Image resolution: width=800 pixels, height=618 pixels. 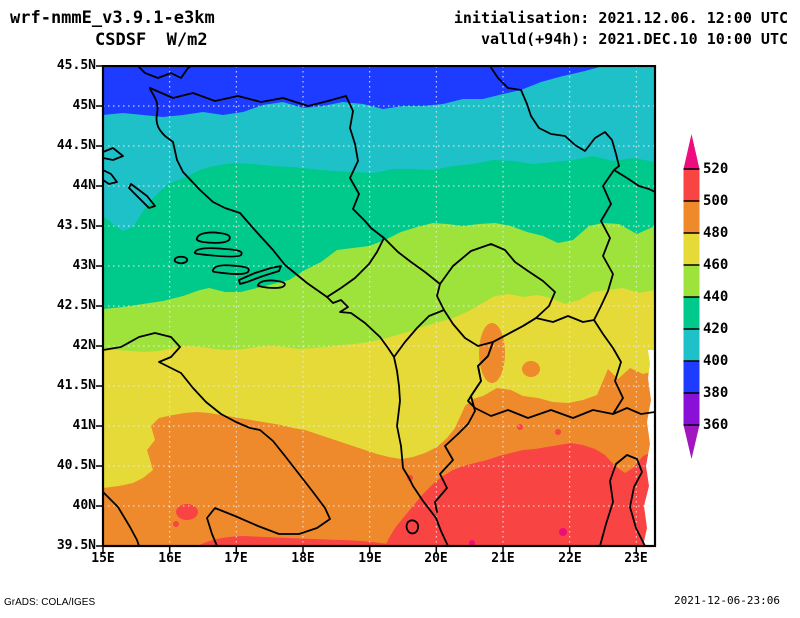 What do you see at coordinates (604, 245) in the screenshot?
I see `border-serbia-bulgaria` at bounding box center [604, 245].